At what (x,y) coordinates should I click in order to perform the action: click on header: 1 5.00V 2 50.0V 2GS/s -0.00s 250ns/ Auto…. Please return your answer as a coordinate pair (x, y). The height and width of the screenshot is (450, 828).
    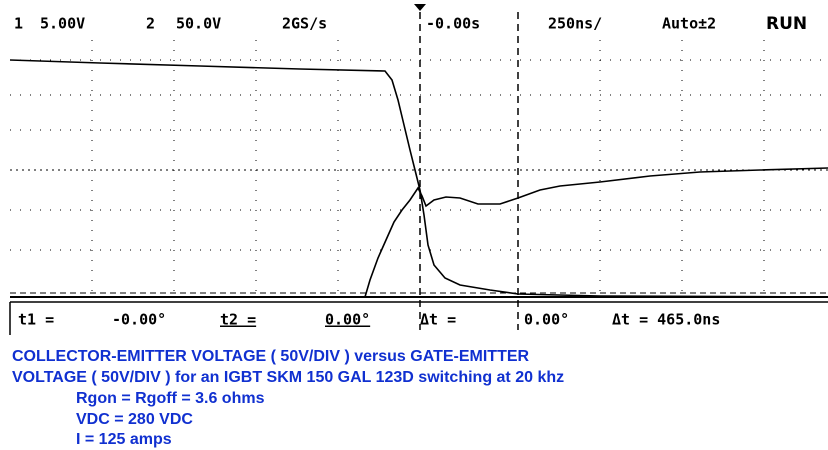
    Looking at the image, I should click on (410, 19).